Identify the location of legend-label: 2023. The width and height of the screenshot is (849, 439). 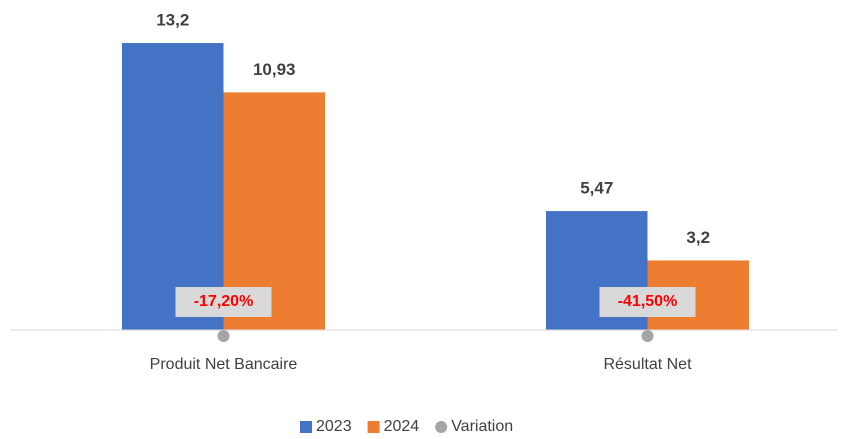
(334, 426).